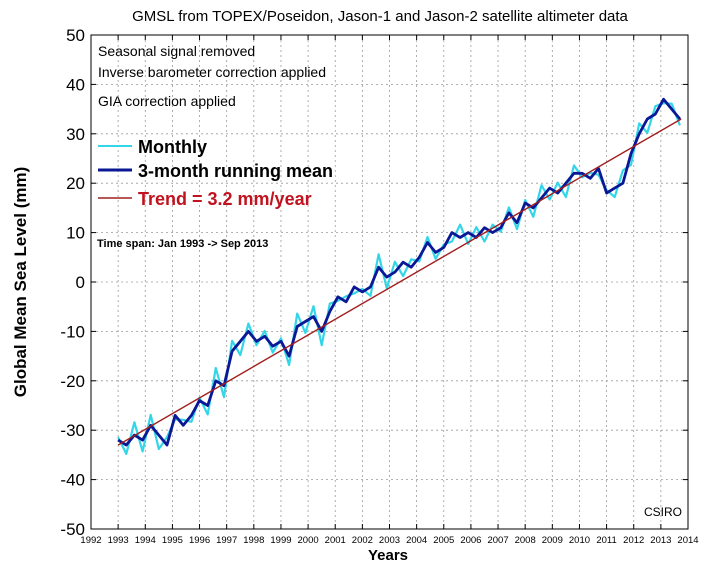 The height and width of the screenshot is (569, 706). What do you see at coordinates (72, 331) in the screenshot?
I see `y-tick-label: -10` at bounding box center [72, 331].